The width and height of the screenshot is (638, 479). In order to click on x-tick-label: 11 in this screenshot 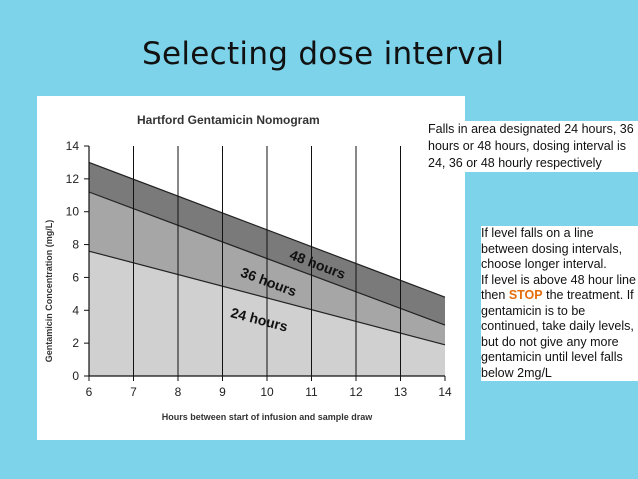, I will do `click(311, 392)`.